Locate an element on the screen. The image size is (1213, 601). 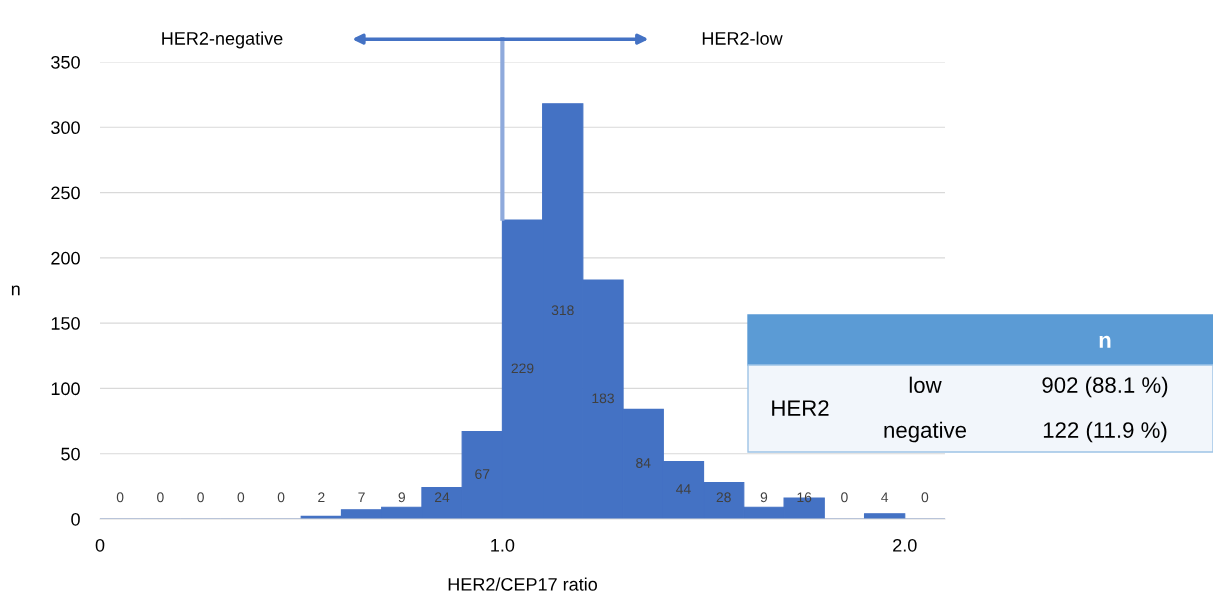
y-tick-label: 300 is located at coordinates (65, 128).